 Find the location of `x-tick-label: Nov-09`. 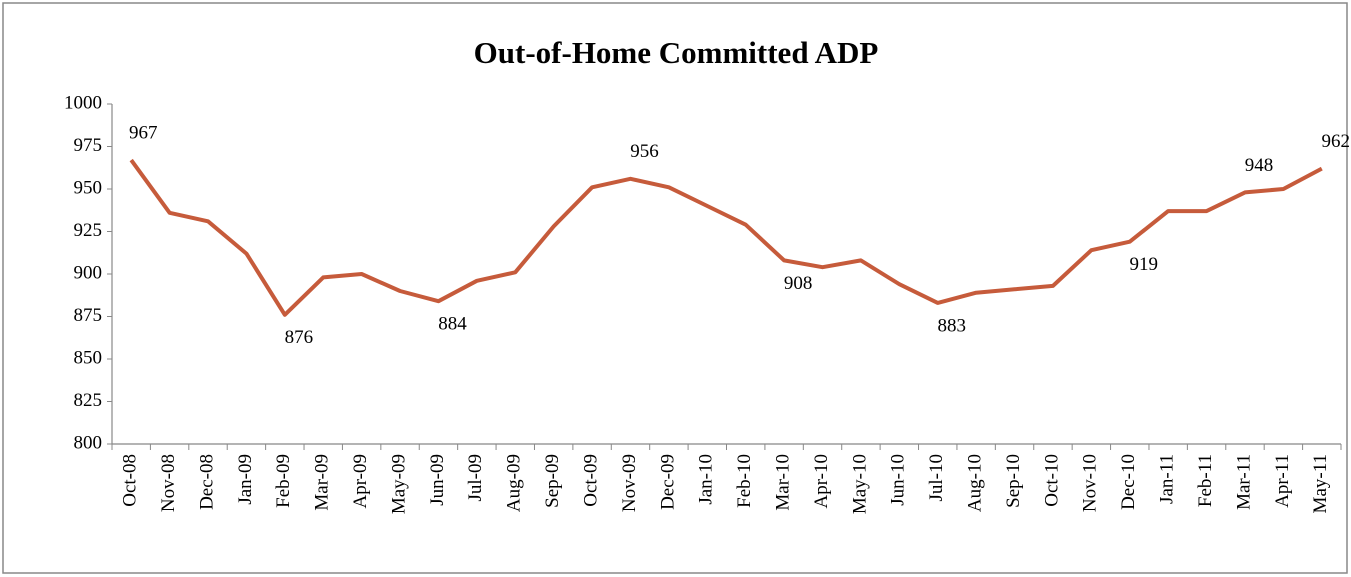

x-tick-label: Nov-09 is located at coordinates (629, 483).